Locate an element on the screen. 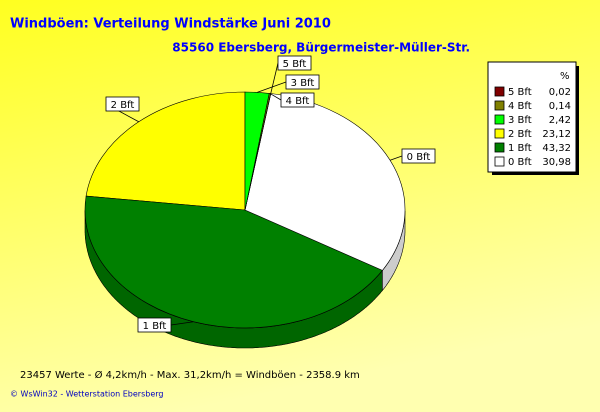 This screenshot has height=412, width=600. slice-label: 4 Bft is located at coordinates (298, 101).